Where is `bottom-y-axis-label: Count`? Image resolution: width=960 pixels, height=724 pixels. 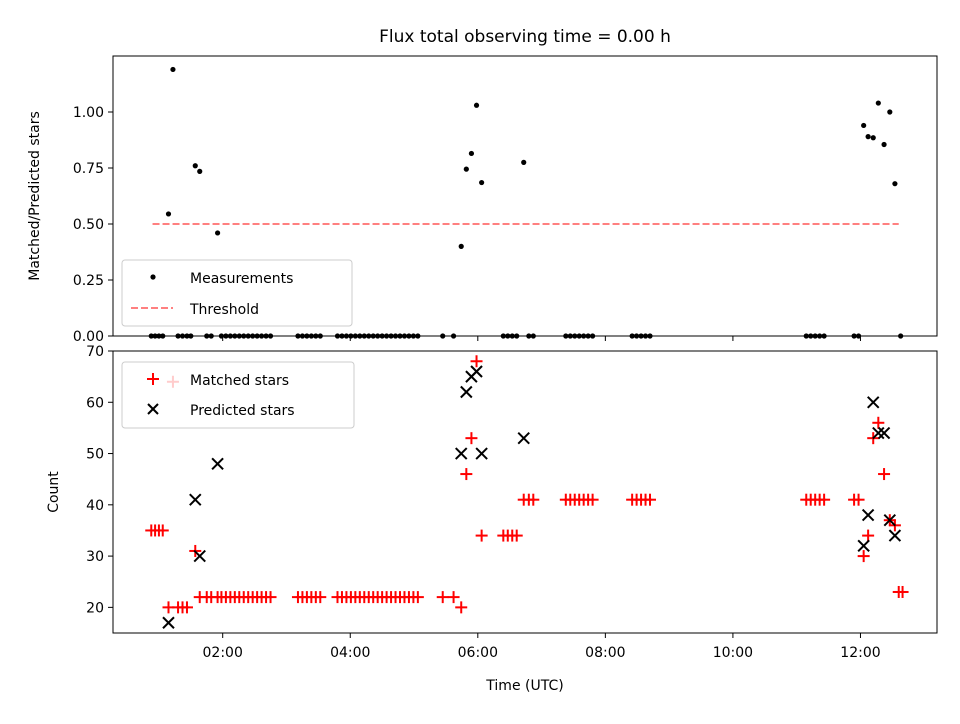
bottom-y-axis-label: Count is located at coordinates (54, 492).